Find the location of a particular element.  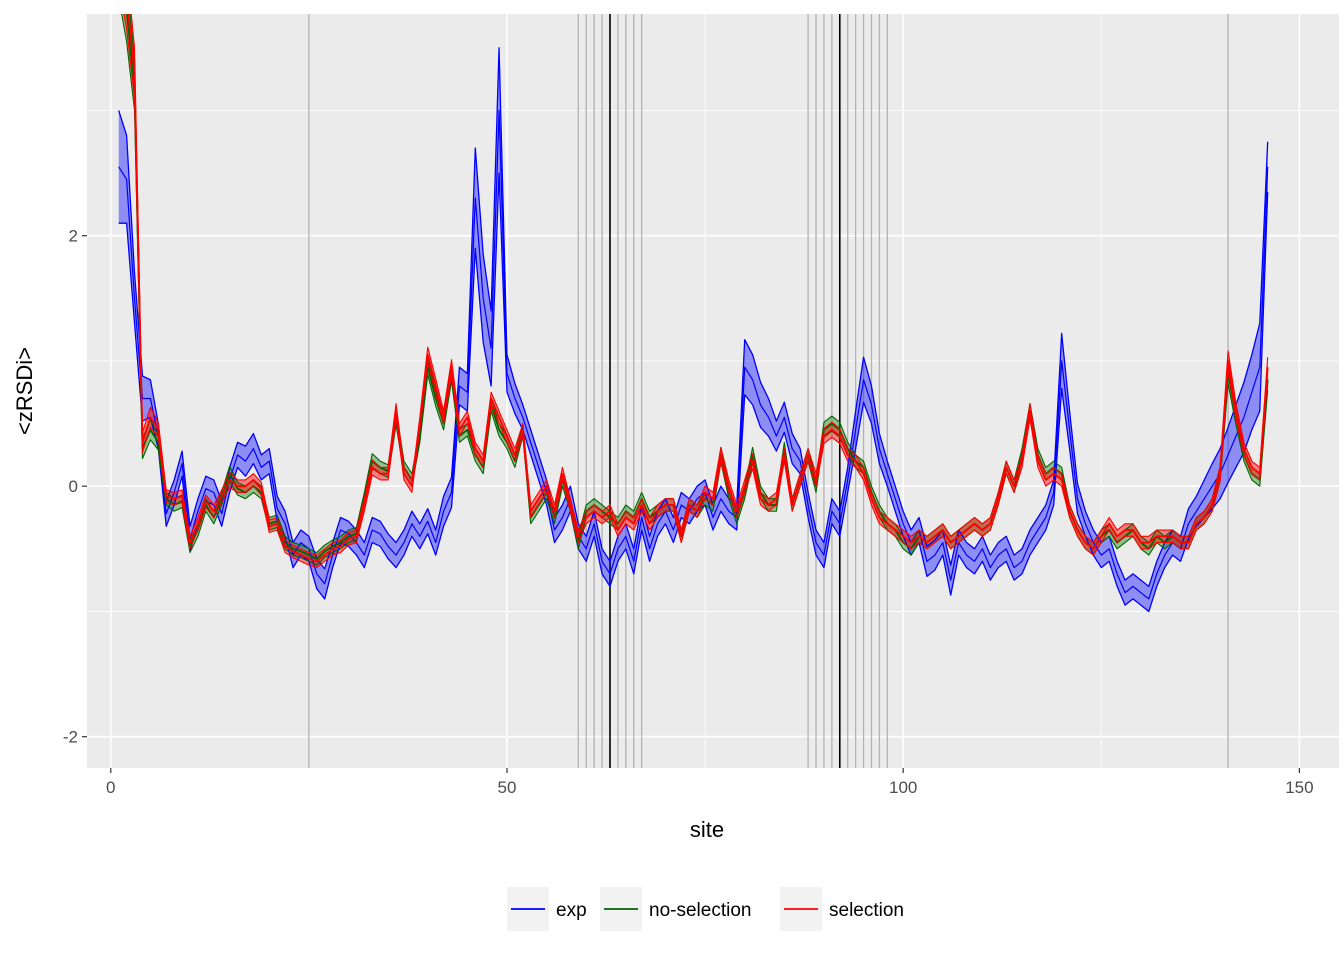

x-axis-title: site is located at coordinates (707, 829).